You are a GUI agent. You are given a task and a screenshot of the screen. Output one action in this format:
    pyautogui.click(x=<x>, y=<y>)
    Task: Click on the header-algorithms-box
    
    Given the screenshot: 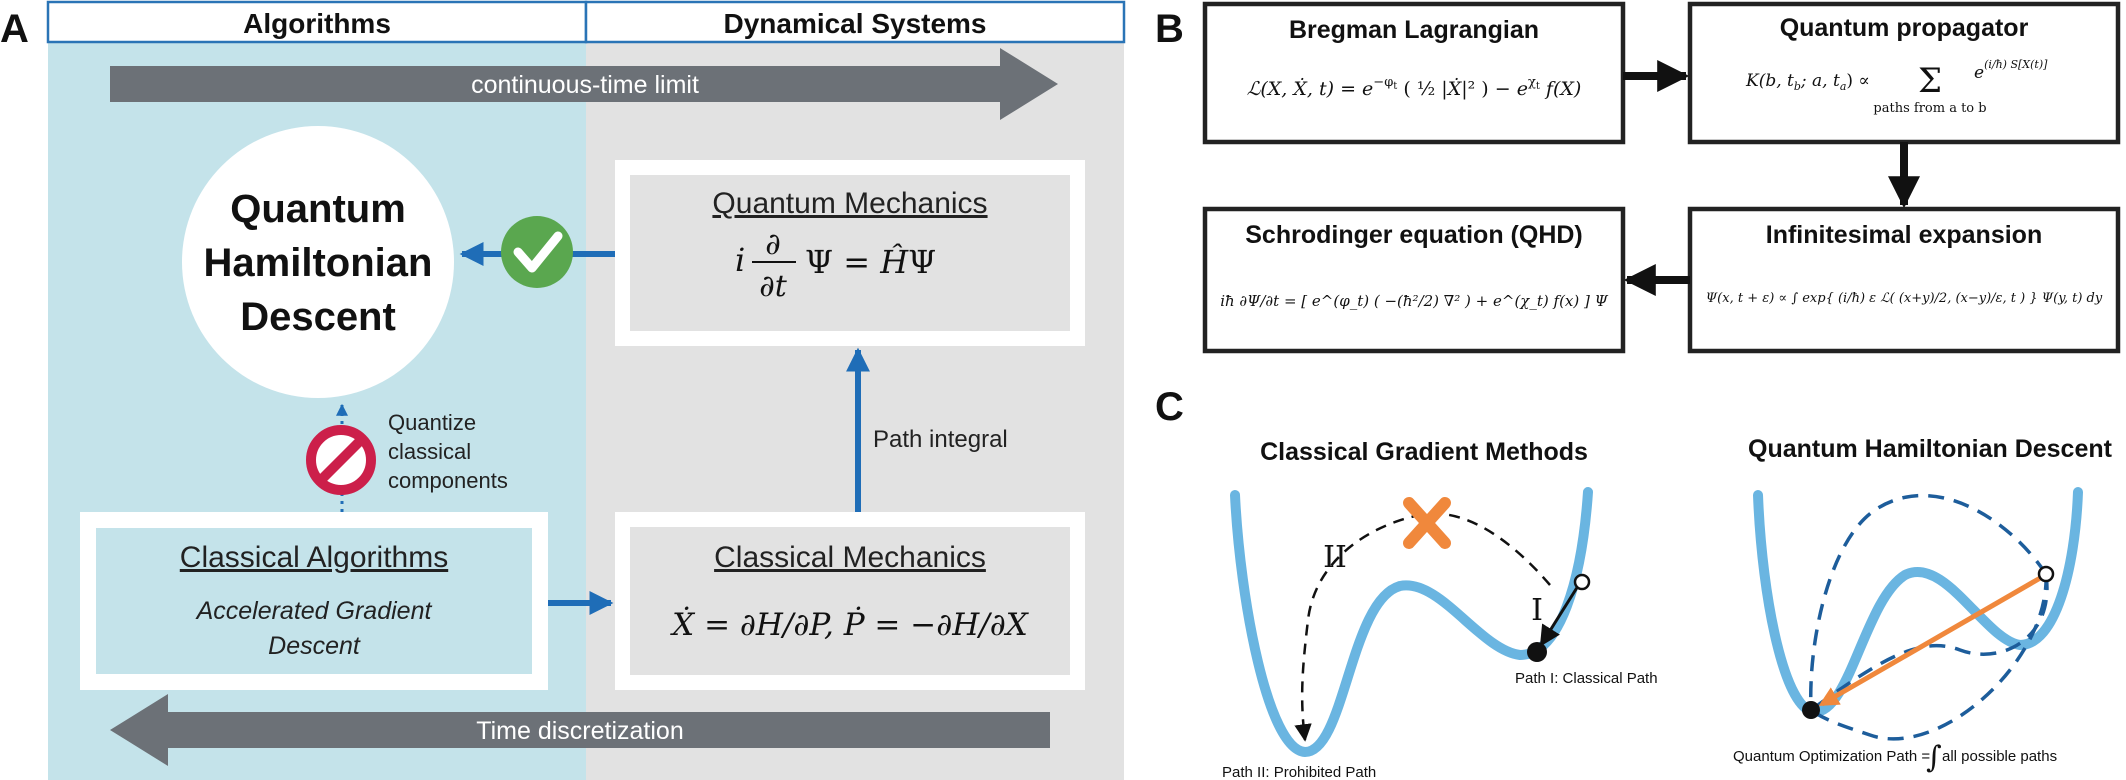 What is the action you would take?
    pyautogui.click(x=317, y=22)
    